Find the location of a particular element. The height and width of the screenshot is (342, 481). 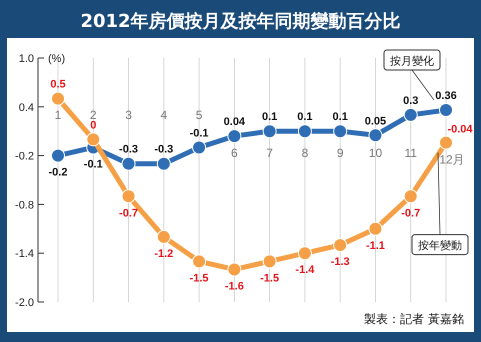

data-label: -0.2 is located at coordinates (58, 172).